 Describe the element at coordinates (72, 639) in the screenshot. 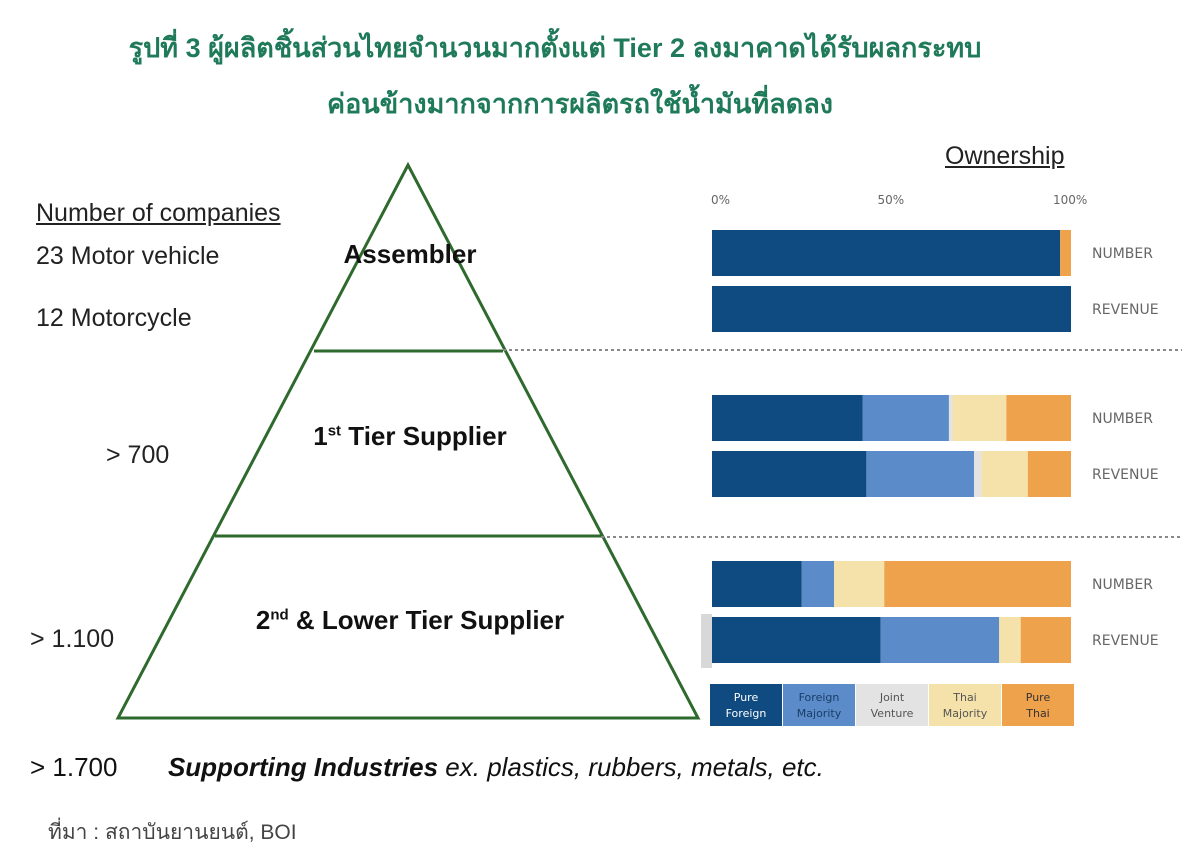

I see `tier2-count: > 1.100` at that location.